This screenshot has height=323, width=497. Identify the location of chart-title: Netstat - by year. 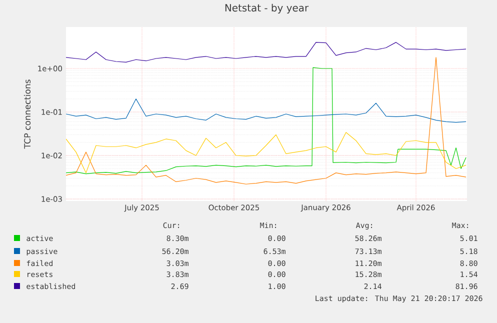
(267, 9).